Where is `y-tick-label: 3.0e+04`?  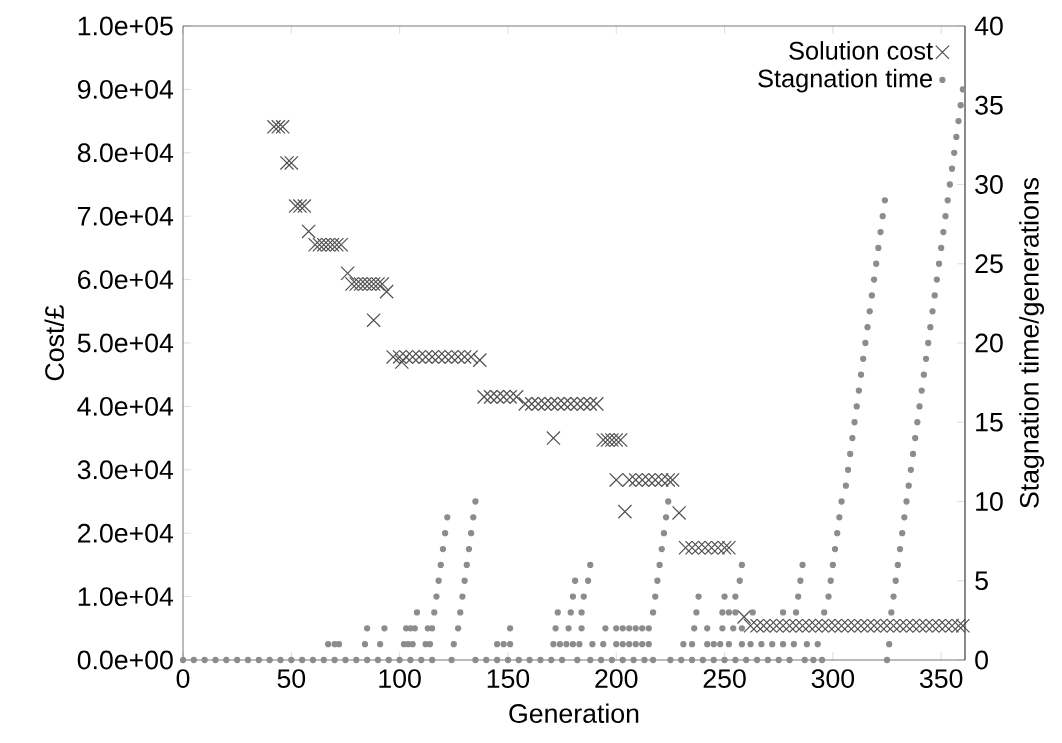
y-tick-label: 3.0e+04 is located at coordinates (125, 470).